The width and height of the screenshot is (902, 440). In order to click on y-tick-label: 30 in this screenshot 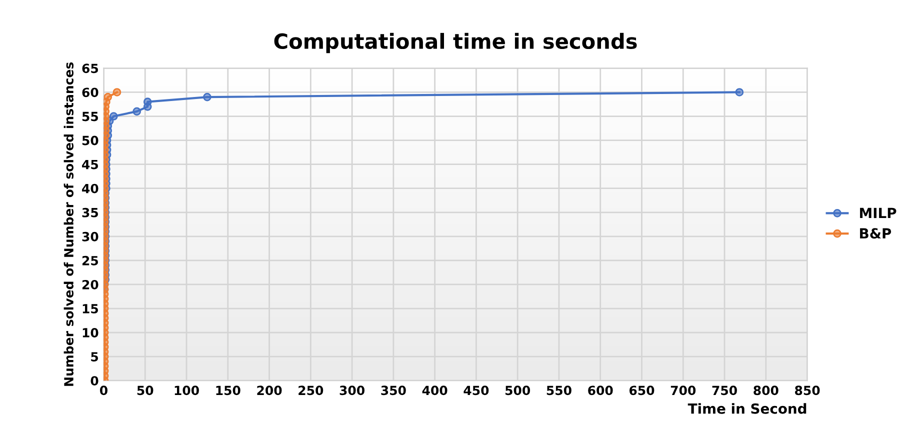, I will do `click(90, 237)`.